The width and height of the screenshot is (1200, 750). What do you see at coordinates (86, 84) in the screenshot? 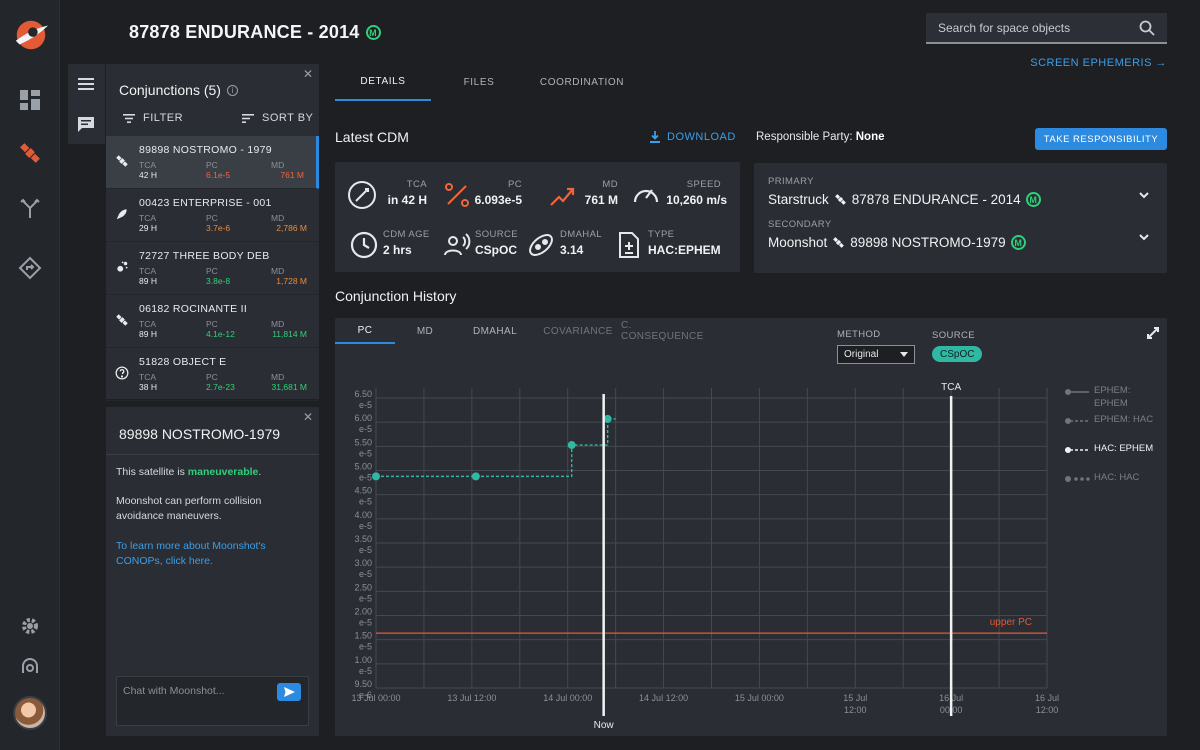
I see `menu-icon` at bounding box center [86, 84].